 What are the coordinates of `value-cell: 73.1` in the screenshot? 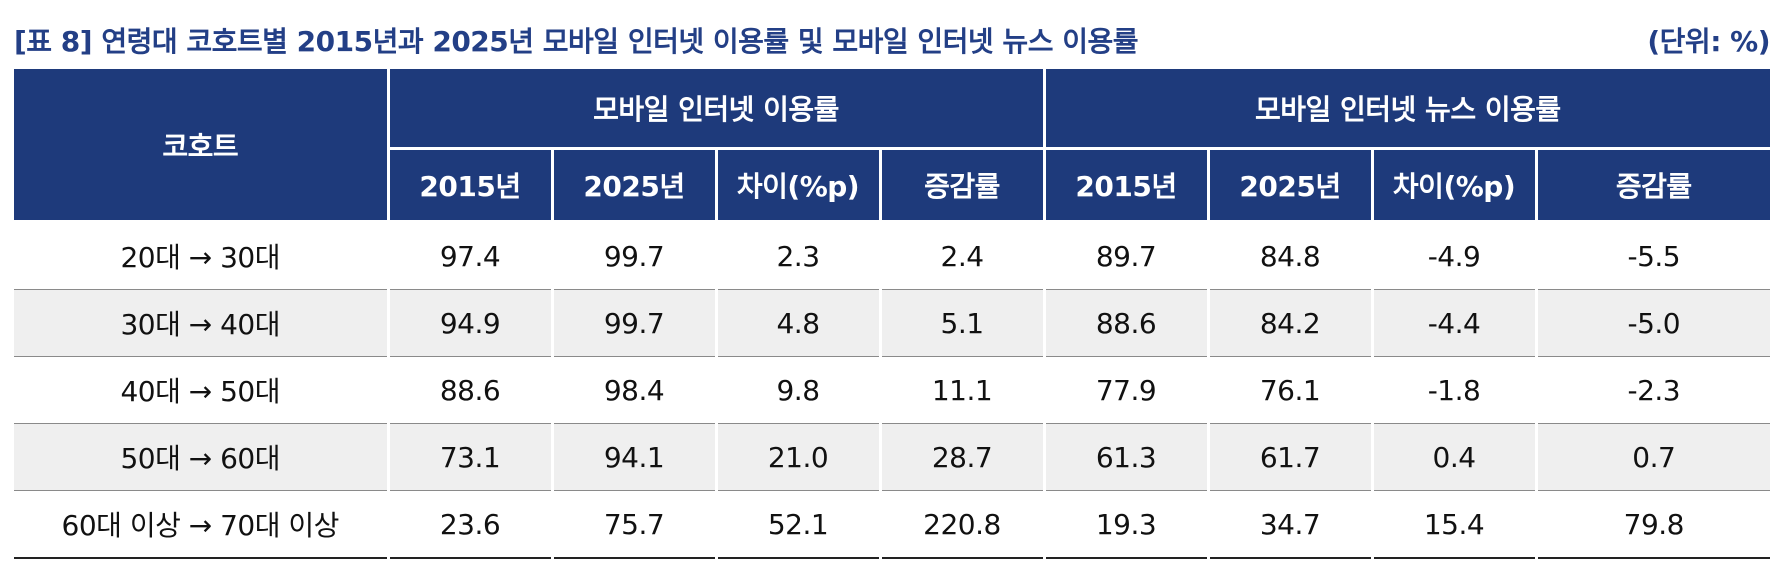 It's located at (471, 457).